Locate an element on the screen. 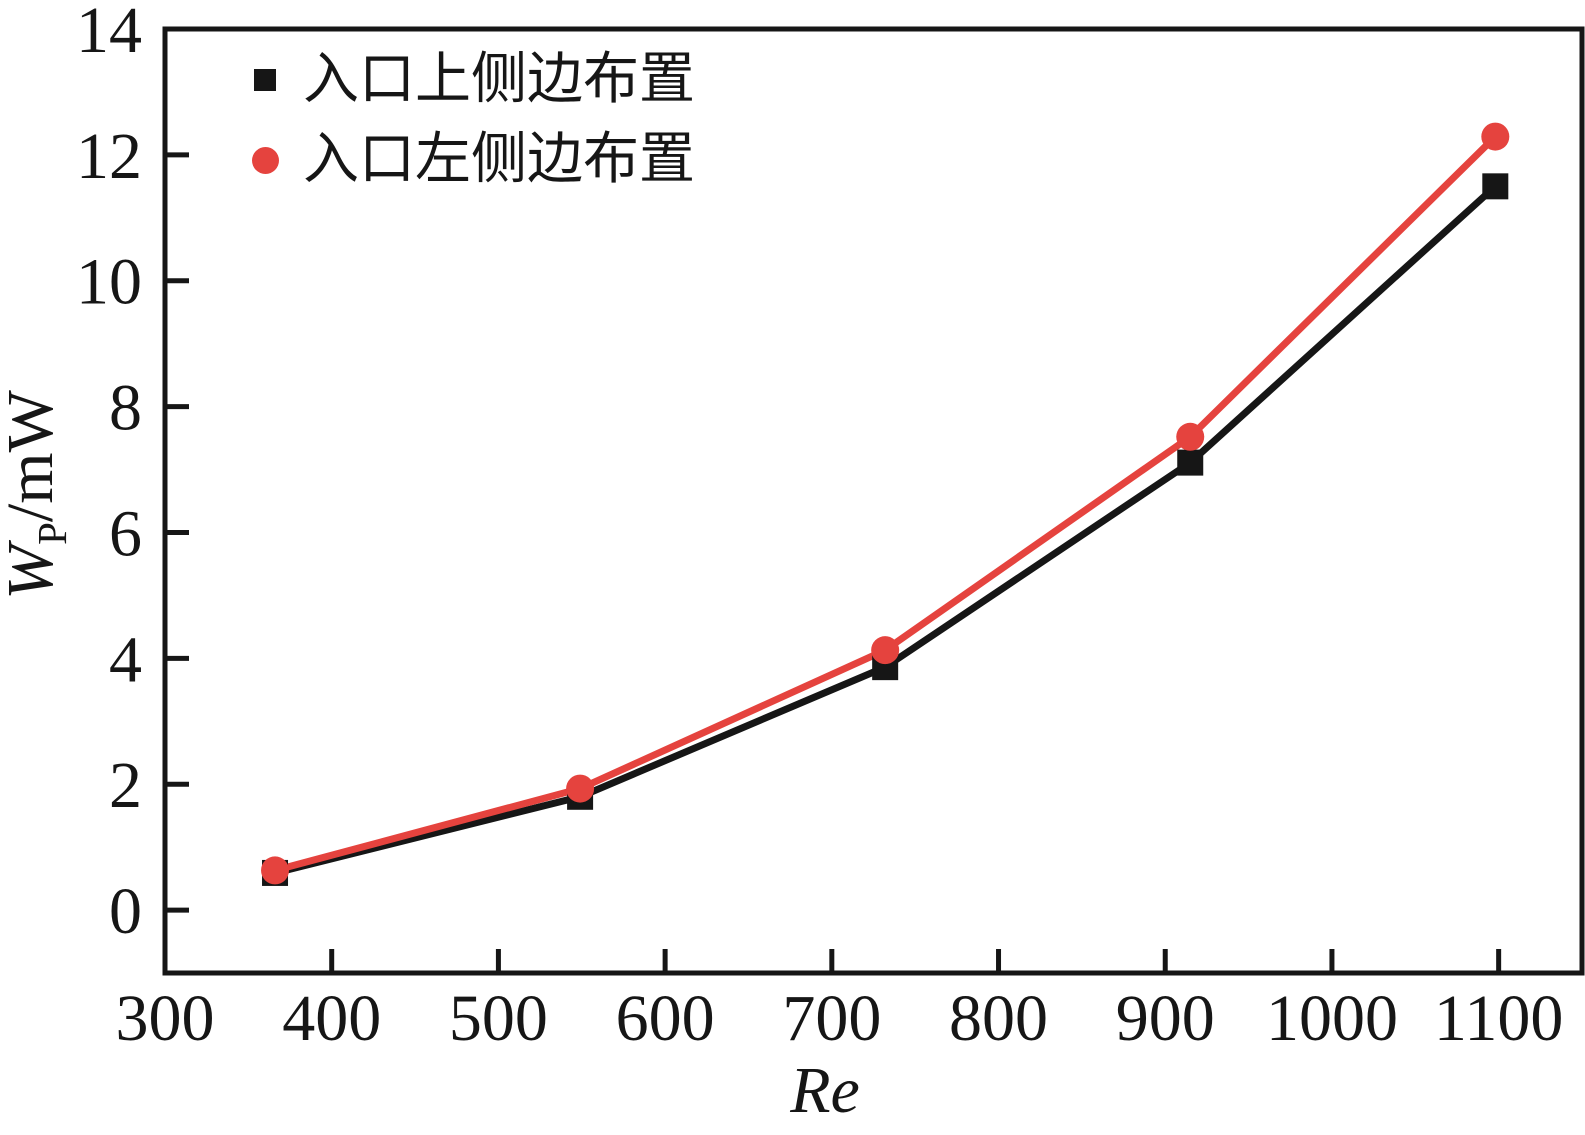 This screenshot has height=1135, width=1585. x-tick-label: 600 is located at coordinates (665, 1018).